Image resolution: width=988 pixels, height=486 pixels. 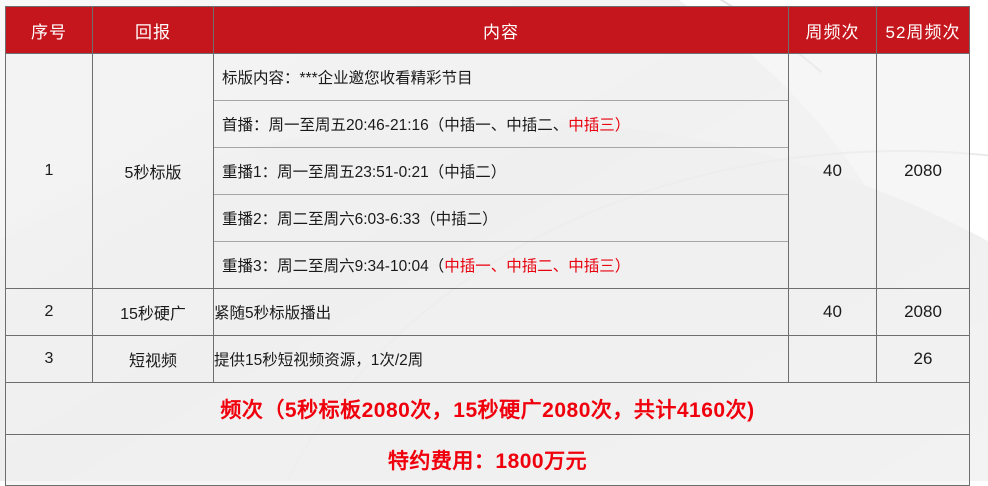 I want to click on table-header-row: 序号 回报 内容 周频次 52周频次, so click(x=487, y=30).